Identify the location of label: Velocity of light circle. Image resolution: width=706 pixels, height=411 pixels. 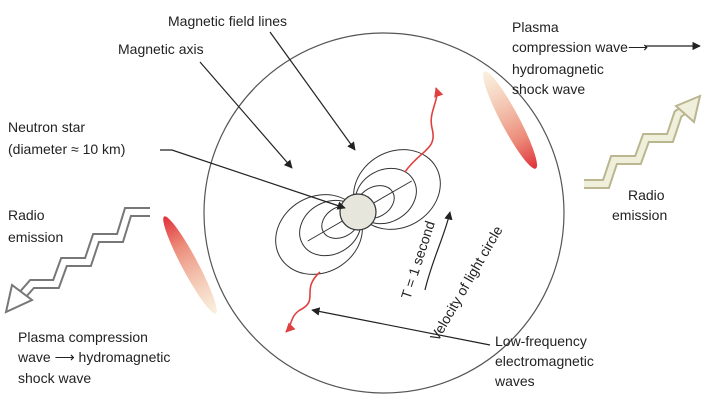
(466, 283).